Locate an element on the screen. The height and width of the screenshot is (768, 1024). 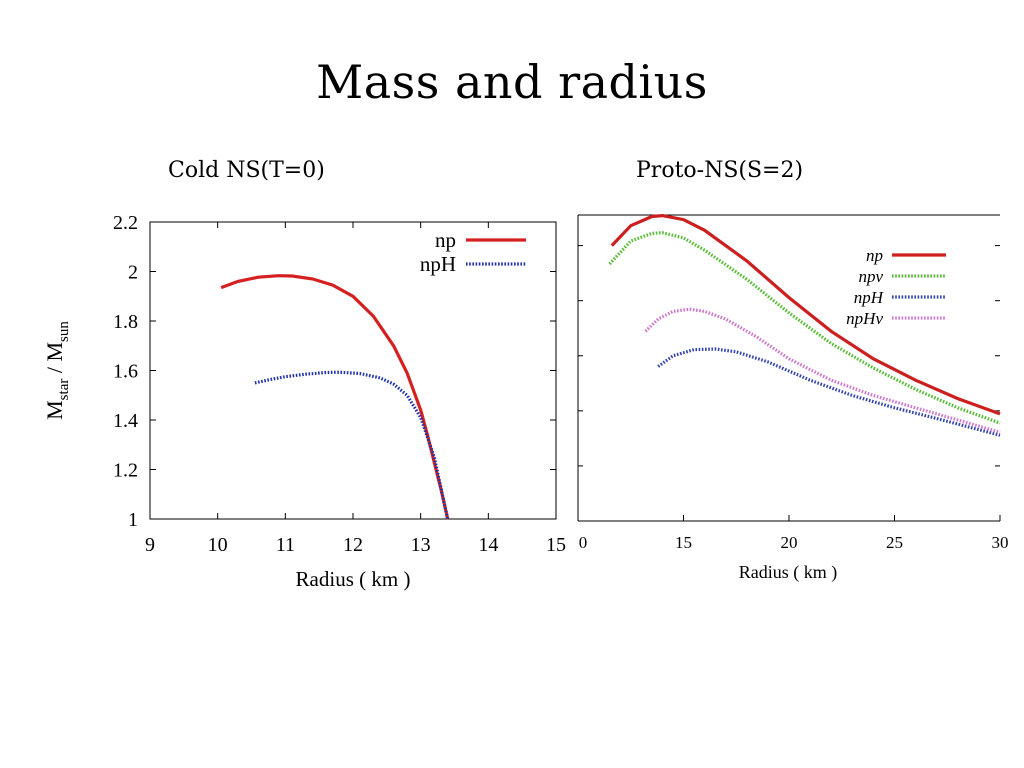
right-x-tick-label: 25 is located at coordinates (894, 542).